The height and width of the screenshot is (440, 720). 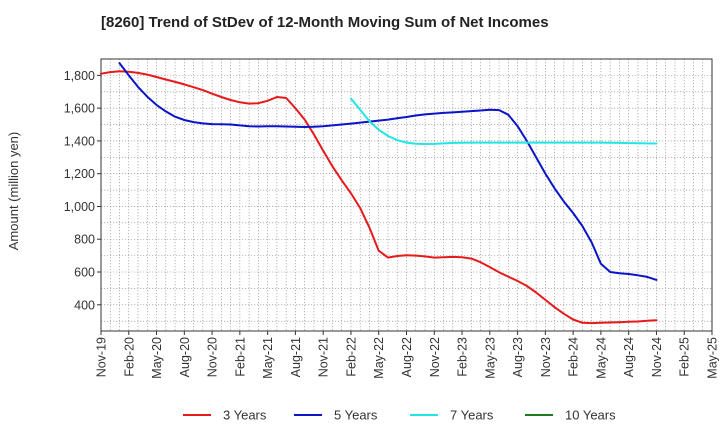 I want to click on x-tick-label: Aug-20, so click(x=185, y=357).